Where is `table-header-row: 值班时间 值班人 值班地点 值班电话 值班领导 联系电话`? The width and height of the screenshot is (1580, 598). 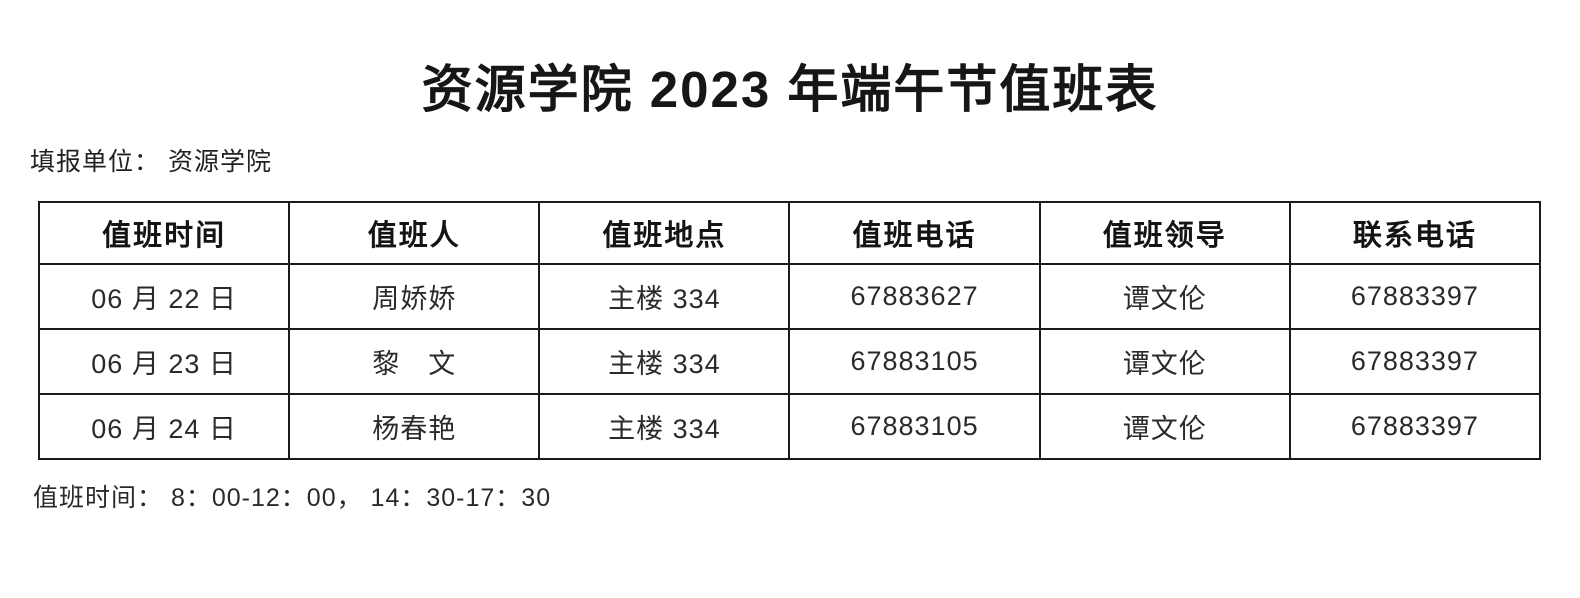 table-header-row: 值班时间 值班人 值班地点 值班电话 值班领导 联系电话 is located at coordinates (789, 233).